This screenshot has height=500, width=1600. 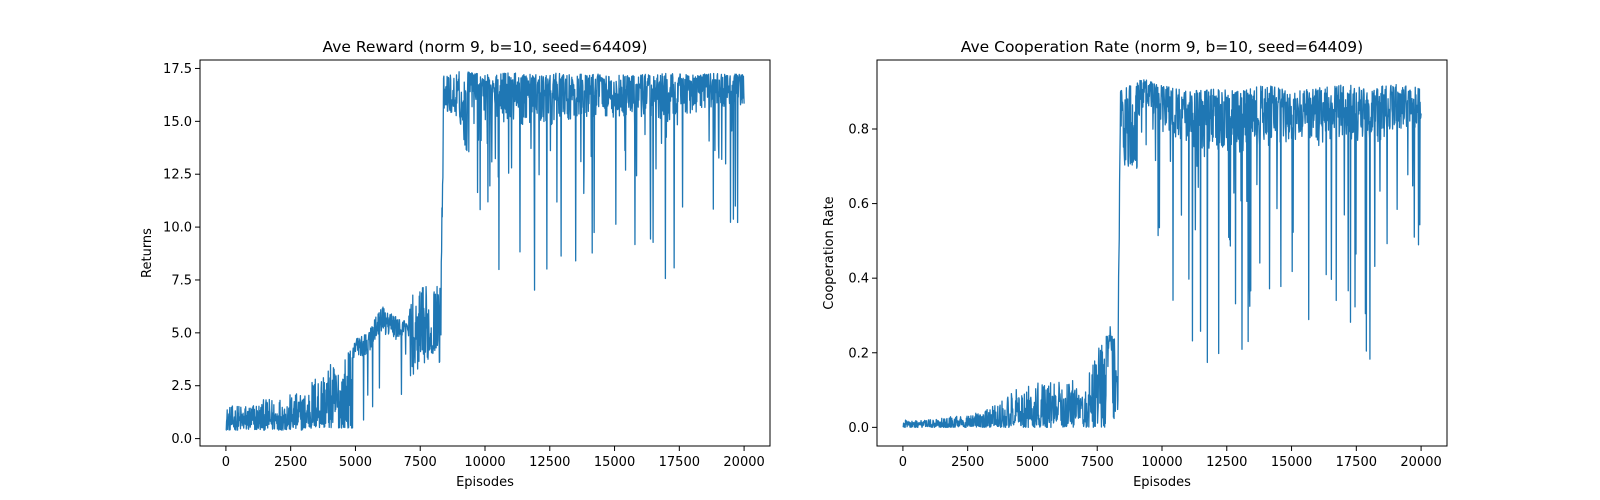 What do you see at coordinates (858, 204) in the screenshot?
I see `y-tick-label: 0.6` at bounding box center [858, 204].